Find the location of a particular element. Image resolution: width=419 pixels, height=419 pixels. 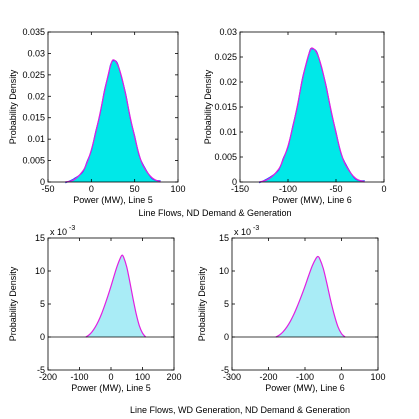

y-exponent-label: x 10 is located at coordinates (58, 232).